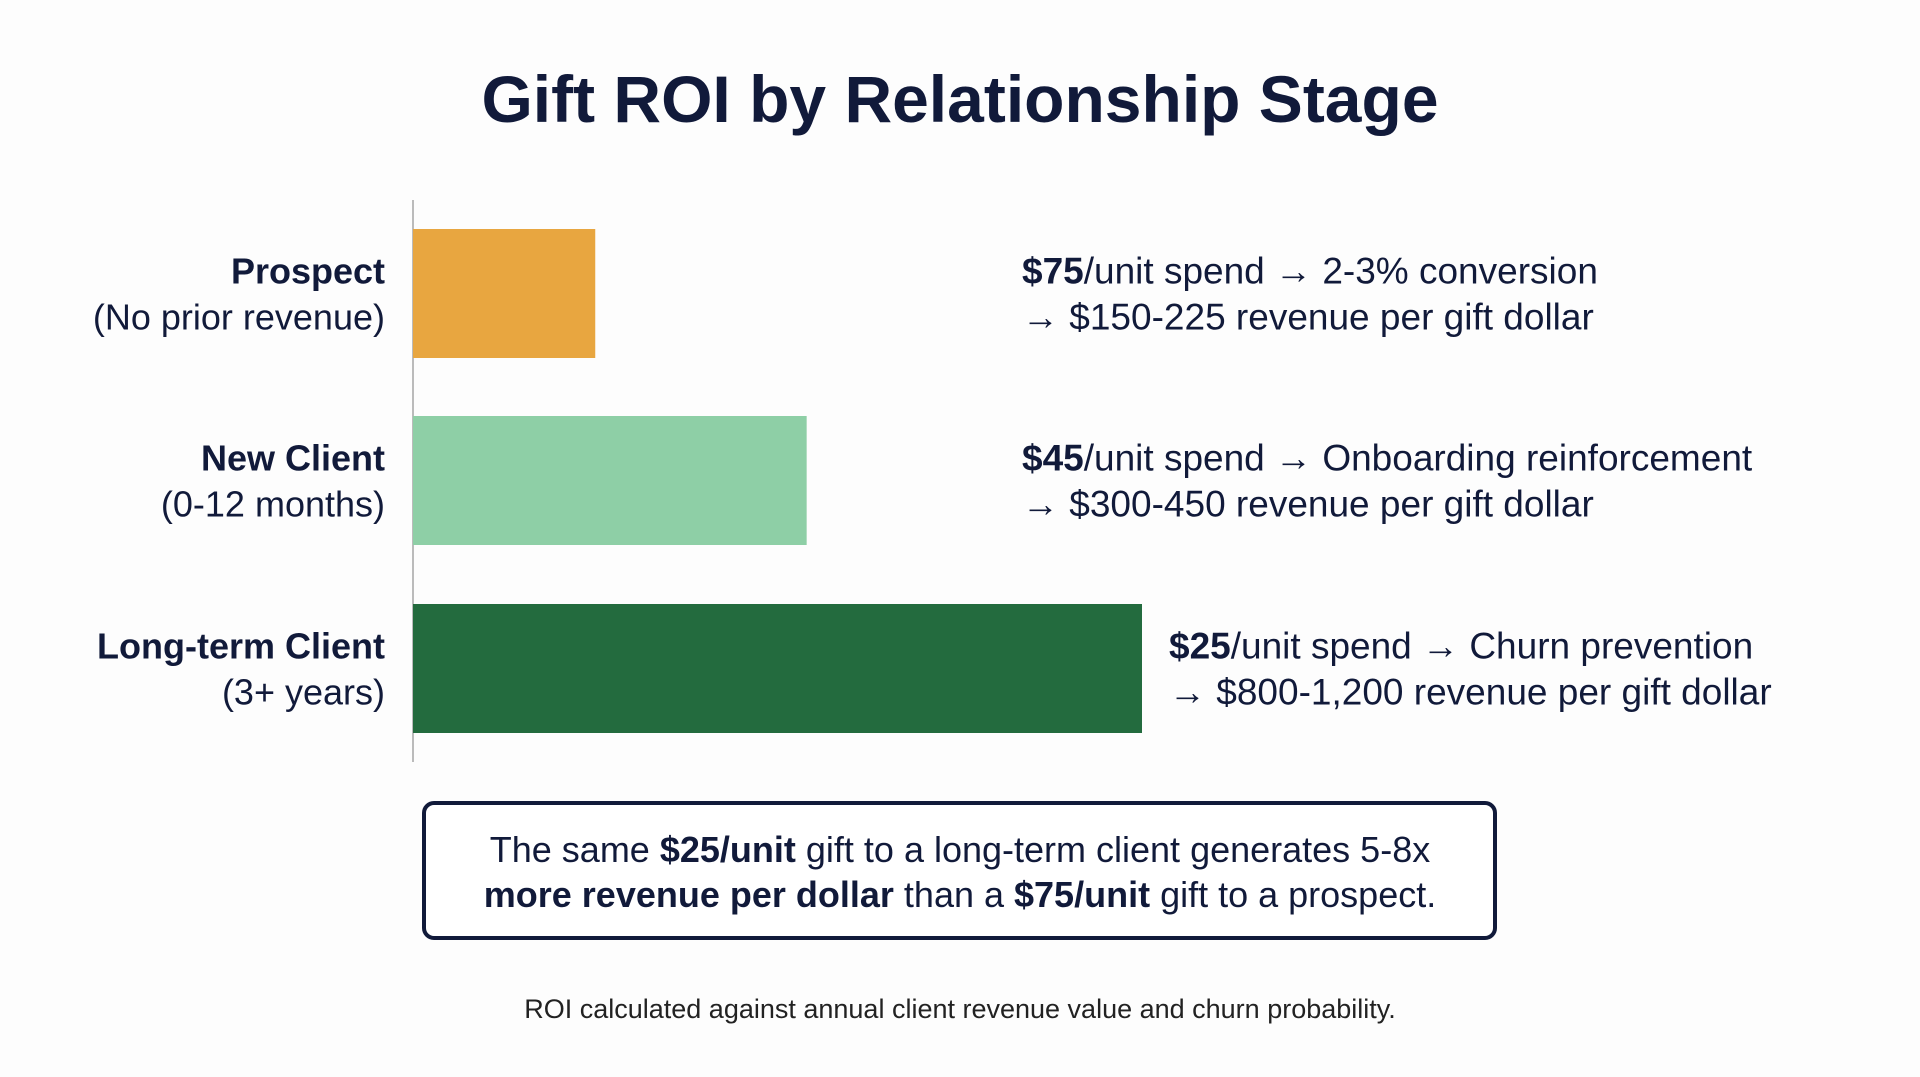 This screenshot has width=1920, height=1077. I want to click on bar-annotation-segment: → $300-450 revenue per gift dollar, so click(1308, 504).